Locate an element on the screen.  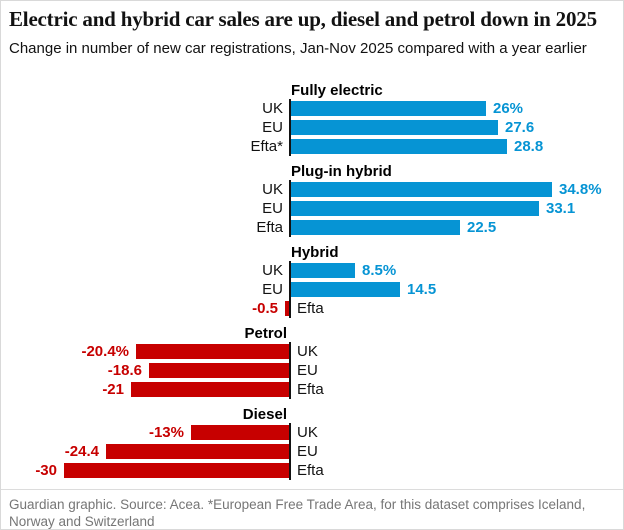
value-label: 27.6 is located at coordinates (520, 127).